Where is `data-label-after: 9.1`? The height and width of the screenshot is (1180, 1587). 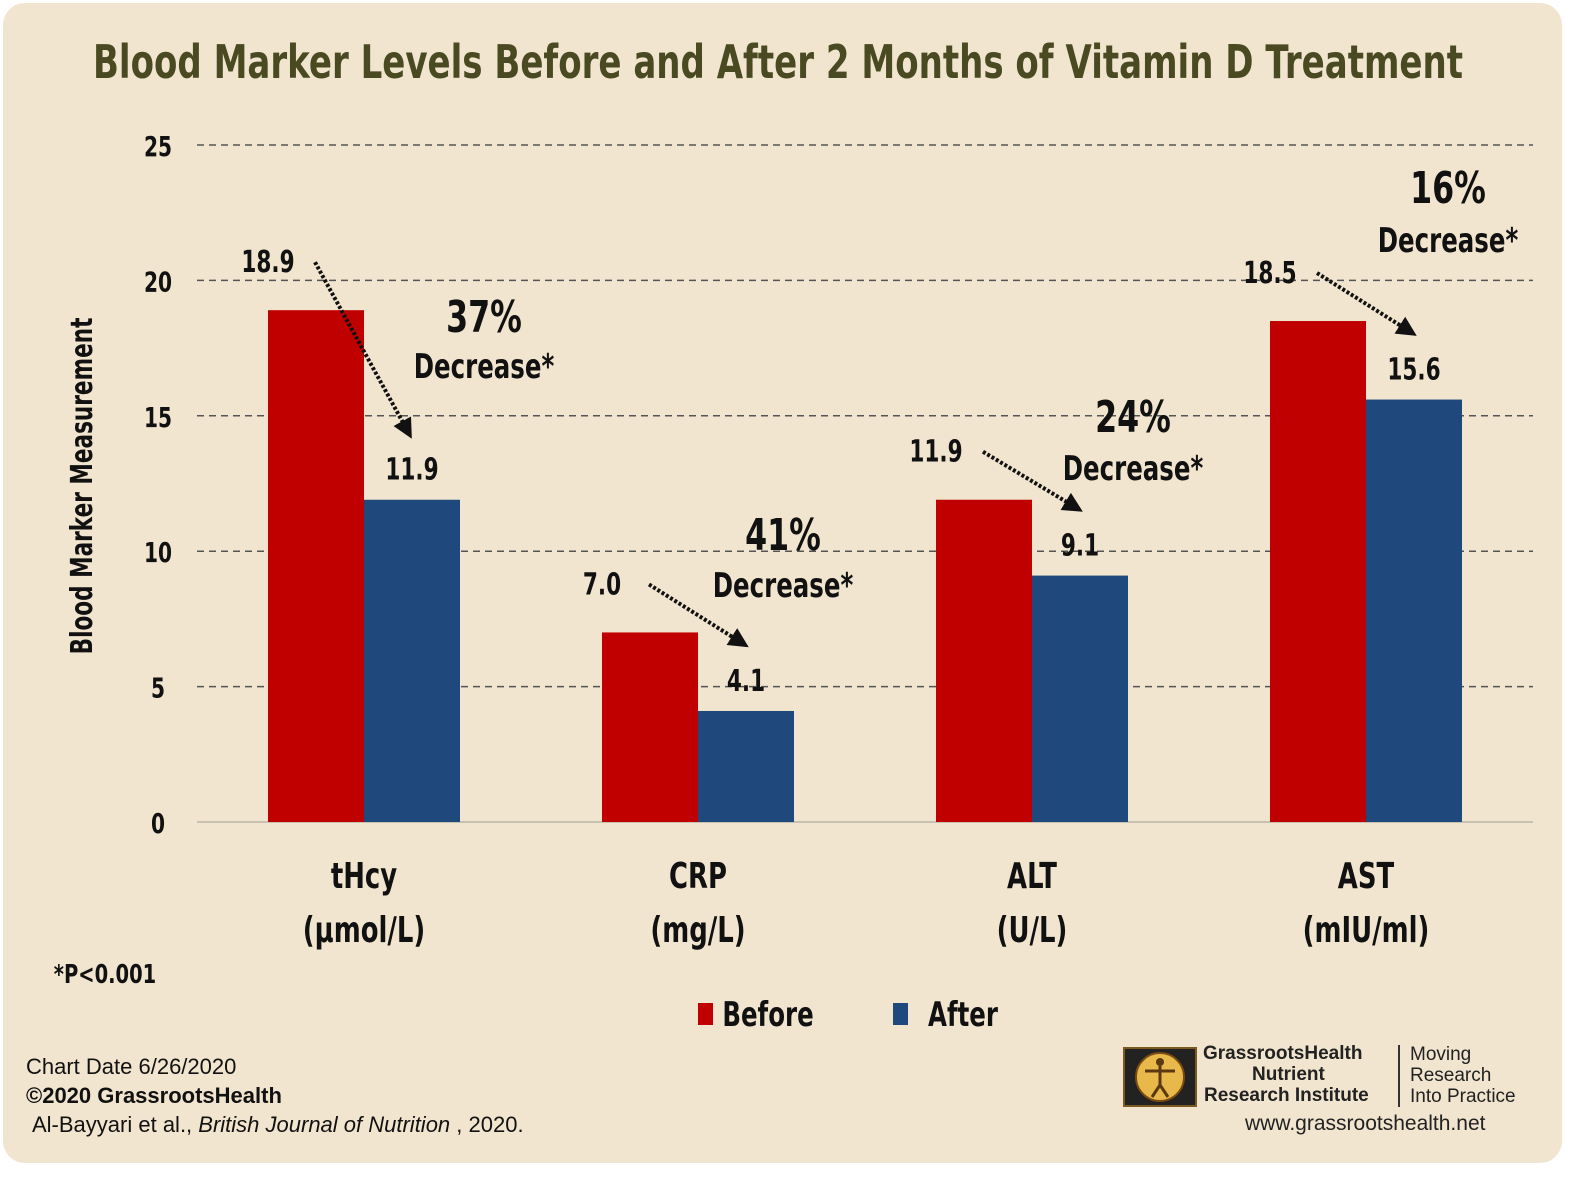
data-label-after: 9.1 is located at coordinates (1080, 546).